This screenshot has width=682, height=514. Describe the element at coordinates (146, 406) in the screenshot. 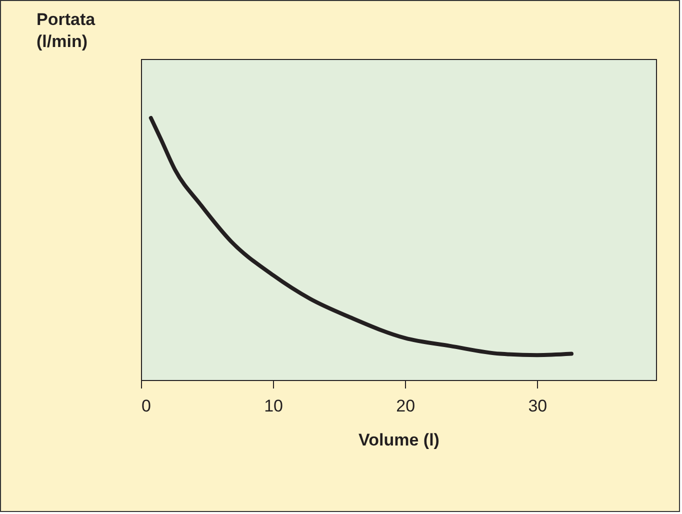

I see `x-tick-label: 0` at that location.